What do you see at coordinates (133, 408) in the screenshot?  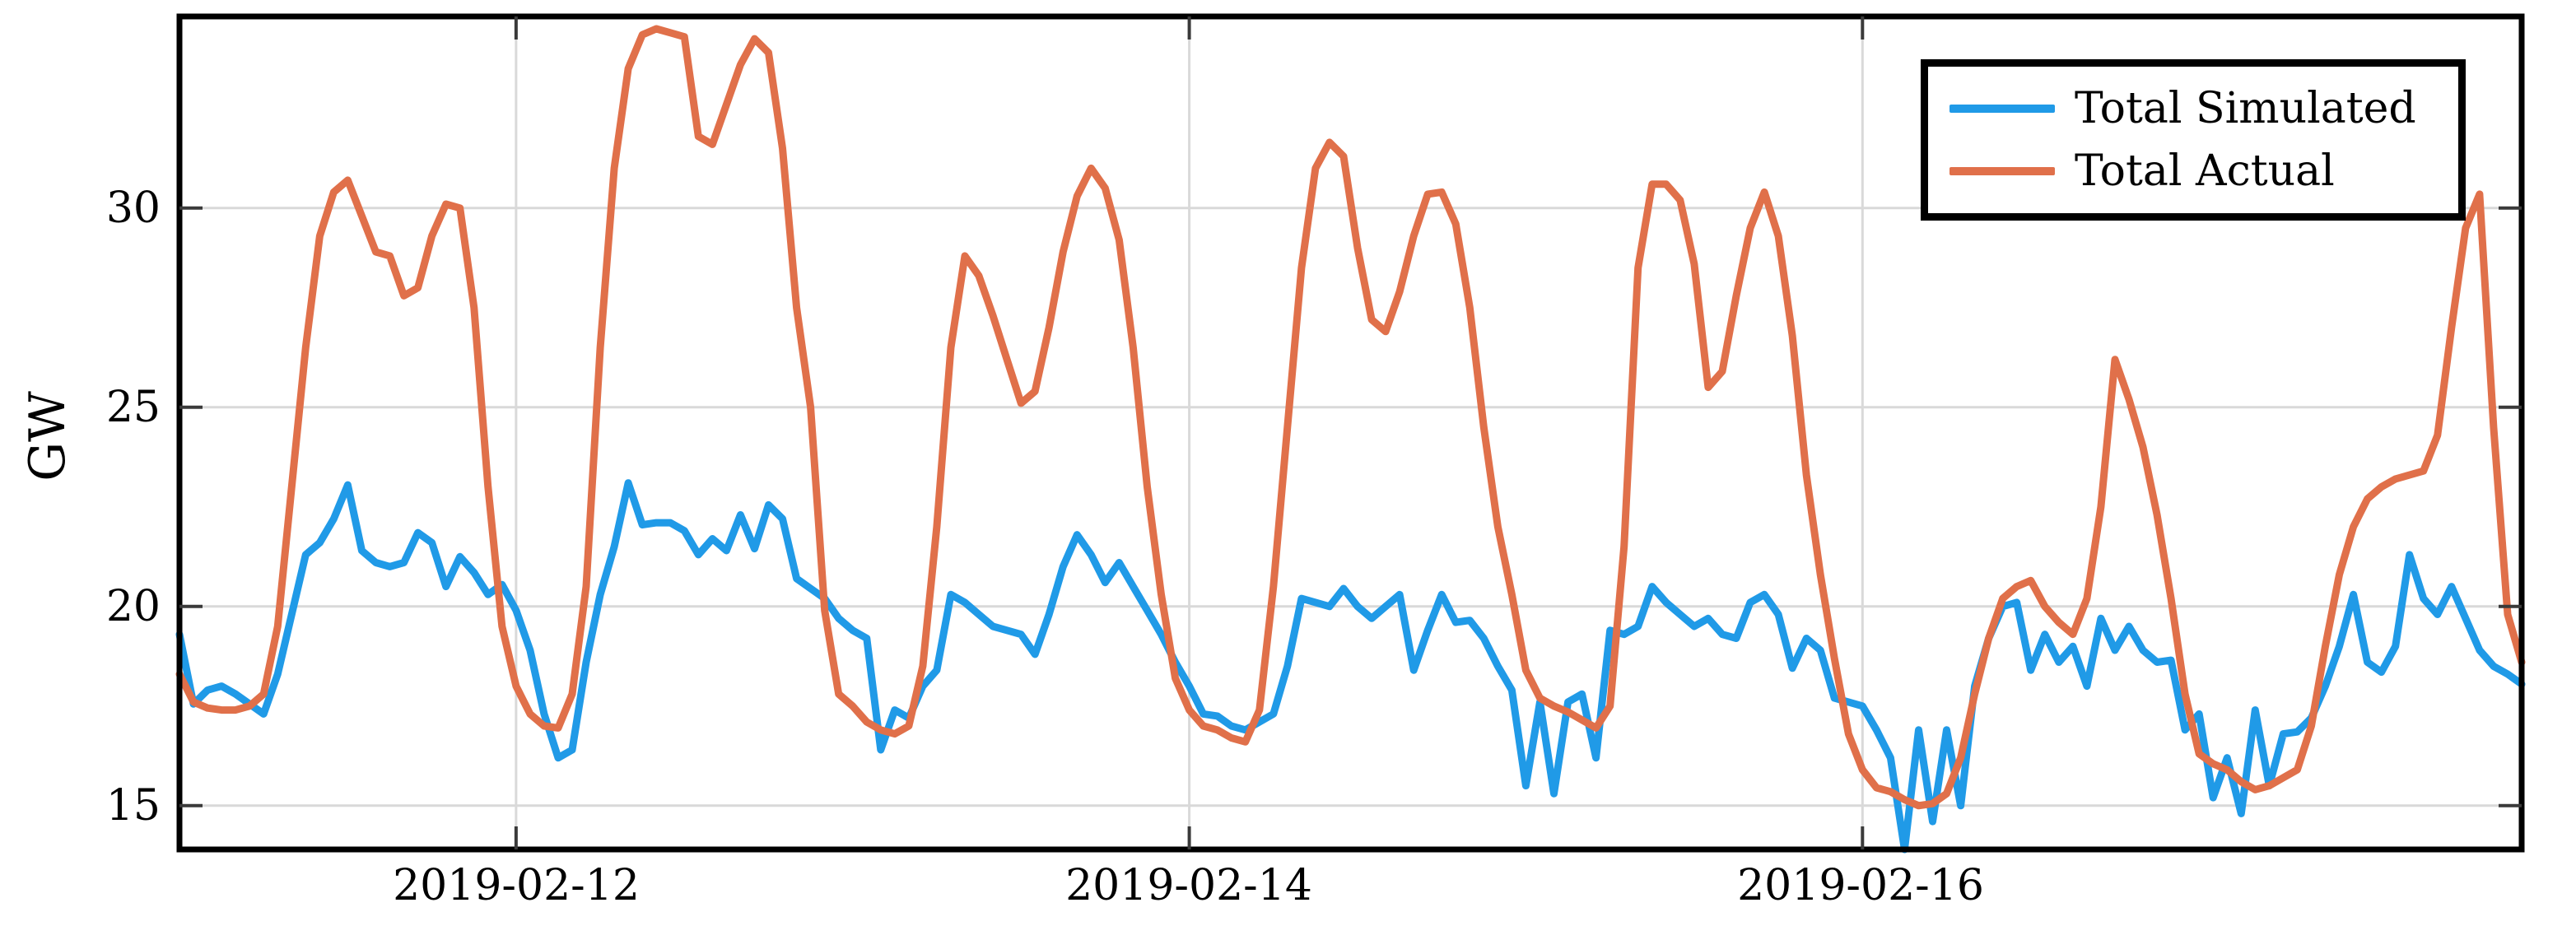 I see `y-tick-25: 25` at bounding box center [133, 408].